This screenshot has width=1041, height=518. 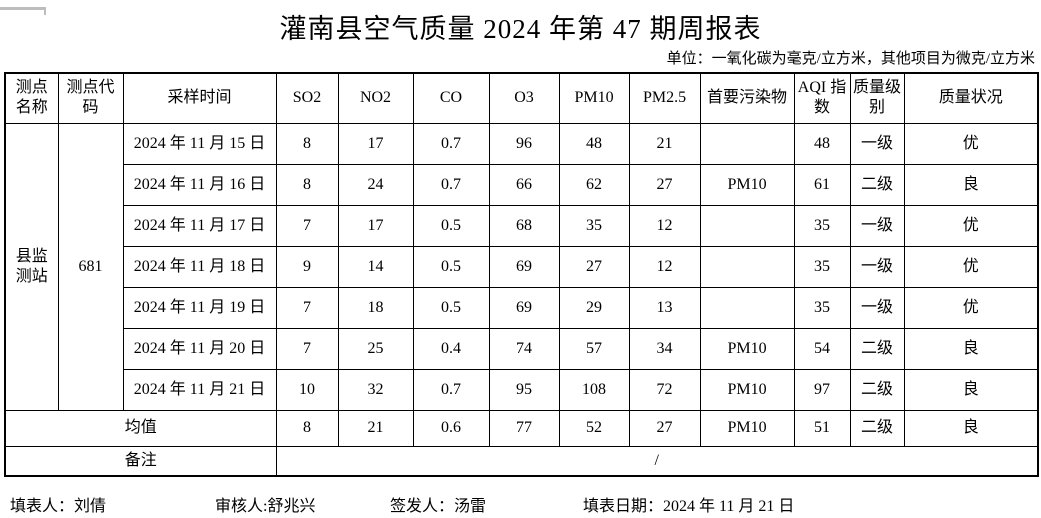 I want to click on no2-cell: 14, so click(x=375, y=266).